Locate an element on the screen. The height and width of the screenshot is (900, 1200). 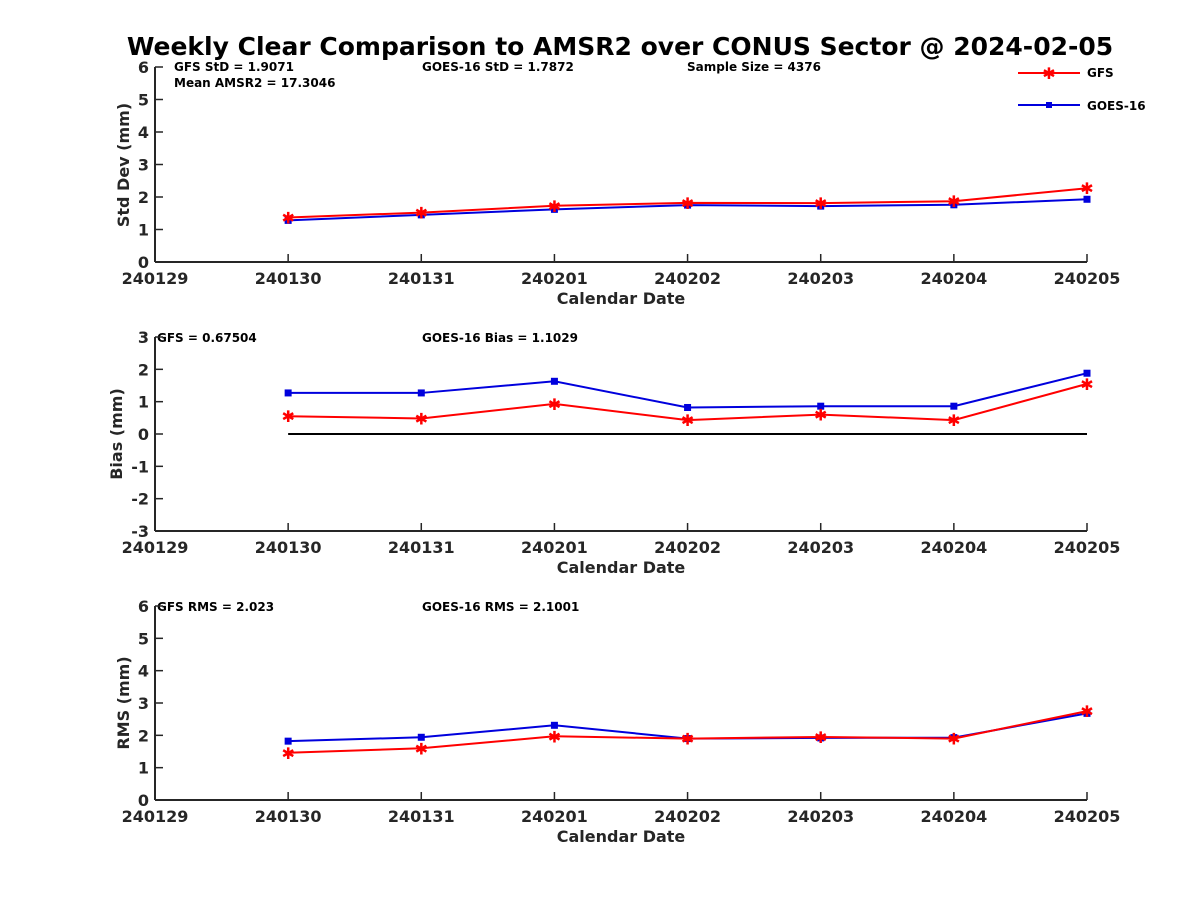
stat-gfs-rms: GFS RMS = 2.023 is located at coordinates (215, 607).